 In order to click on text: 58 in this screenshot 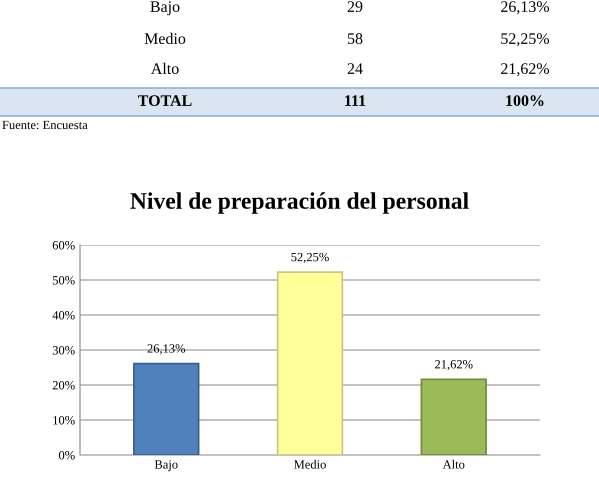, I will do `click(355, 38)`.